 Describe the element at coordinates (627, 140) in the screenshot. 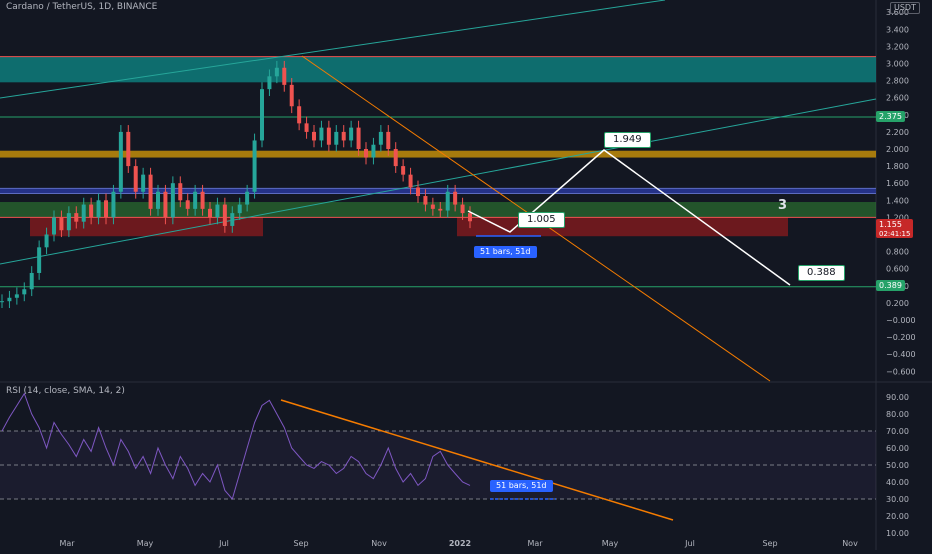

I see `target-callout-high: 1.949` at that location.